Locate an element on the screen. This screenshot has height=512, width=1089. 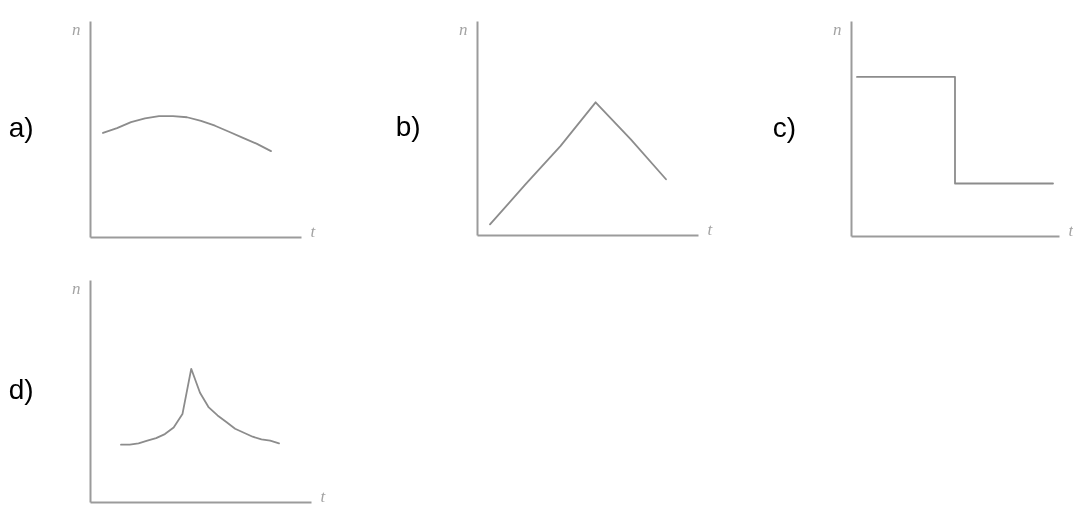
chart-title: b) is located at coordinates (408, 126).